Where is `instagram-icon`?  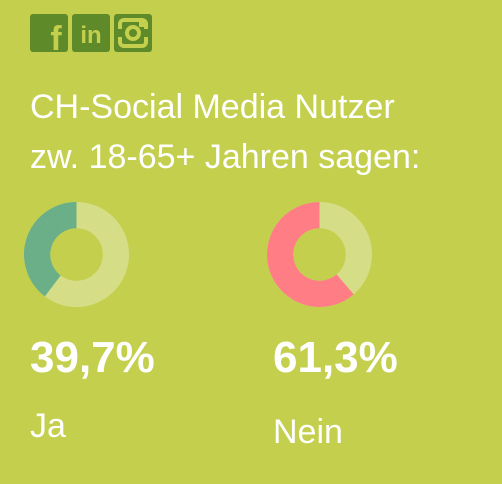
instagram-icon is located at coordinates (133, 33).